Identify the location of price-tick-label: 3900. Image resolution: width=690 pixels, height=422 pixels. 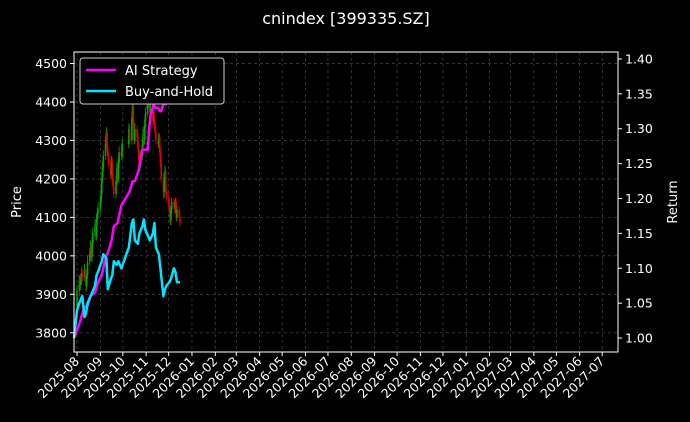
(51, 294).